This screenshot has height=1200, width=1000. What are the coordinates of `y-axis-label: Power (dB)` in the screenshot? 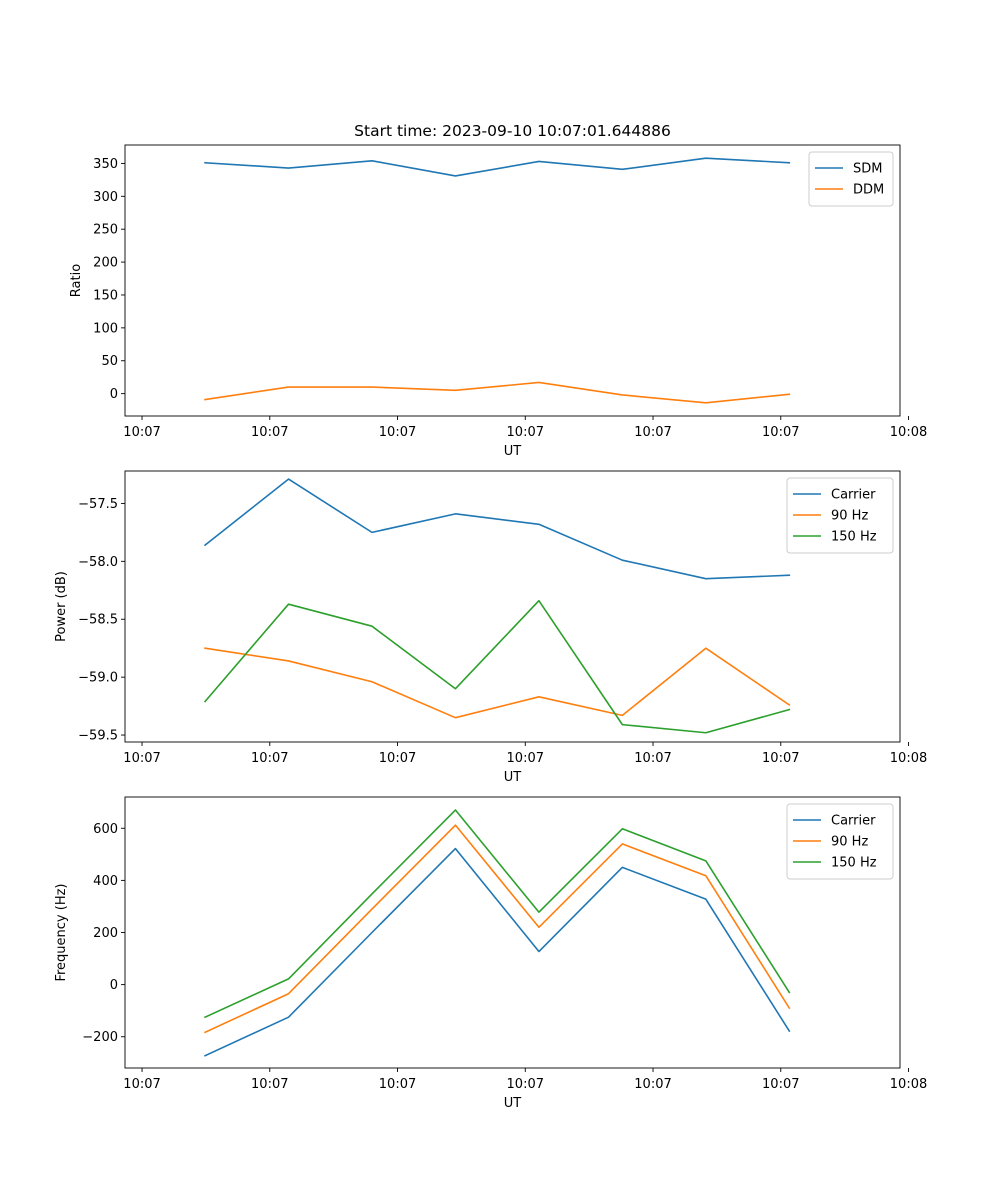 It's located at (61, 606).